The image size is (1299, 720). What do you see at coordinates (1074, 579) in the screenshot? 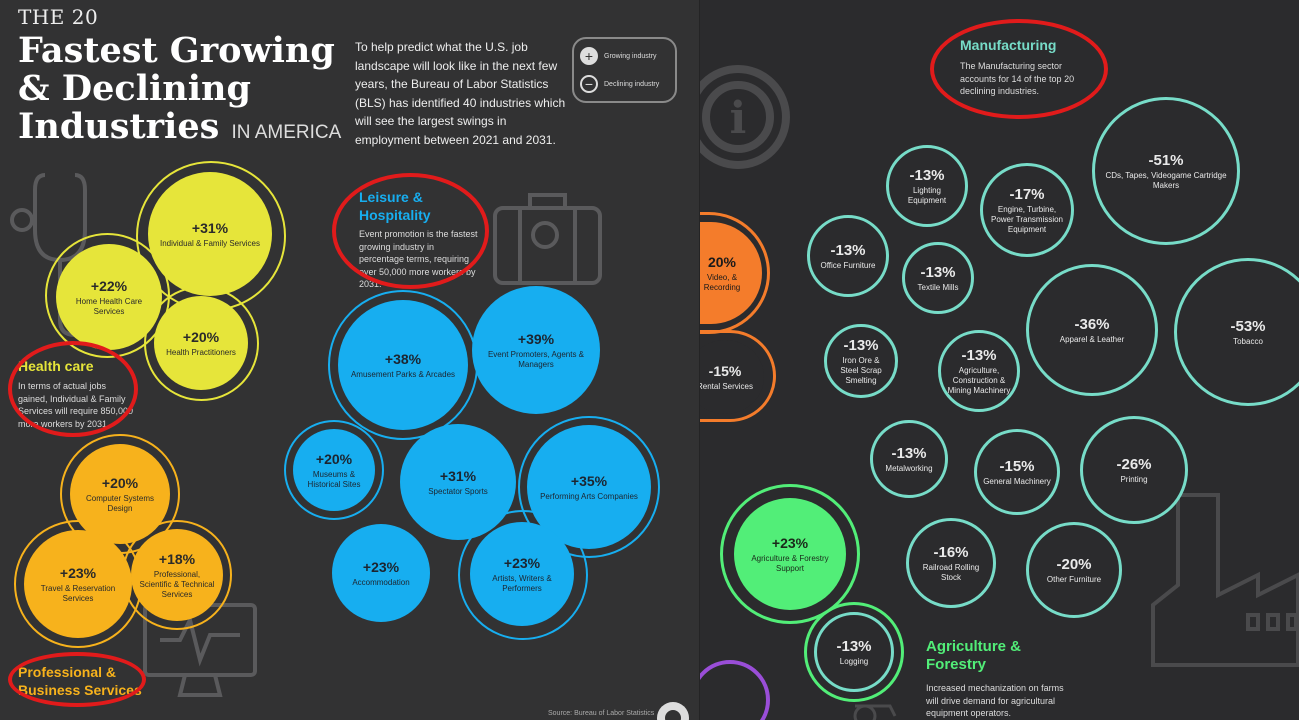
I see `bubble-label: Other Furniture` at bounding box center [1074, 579].